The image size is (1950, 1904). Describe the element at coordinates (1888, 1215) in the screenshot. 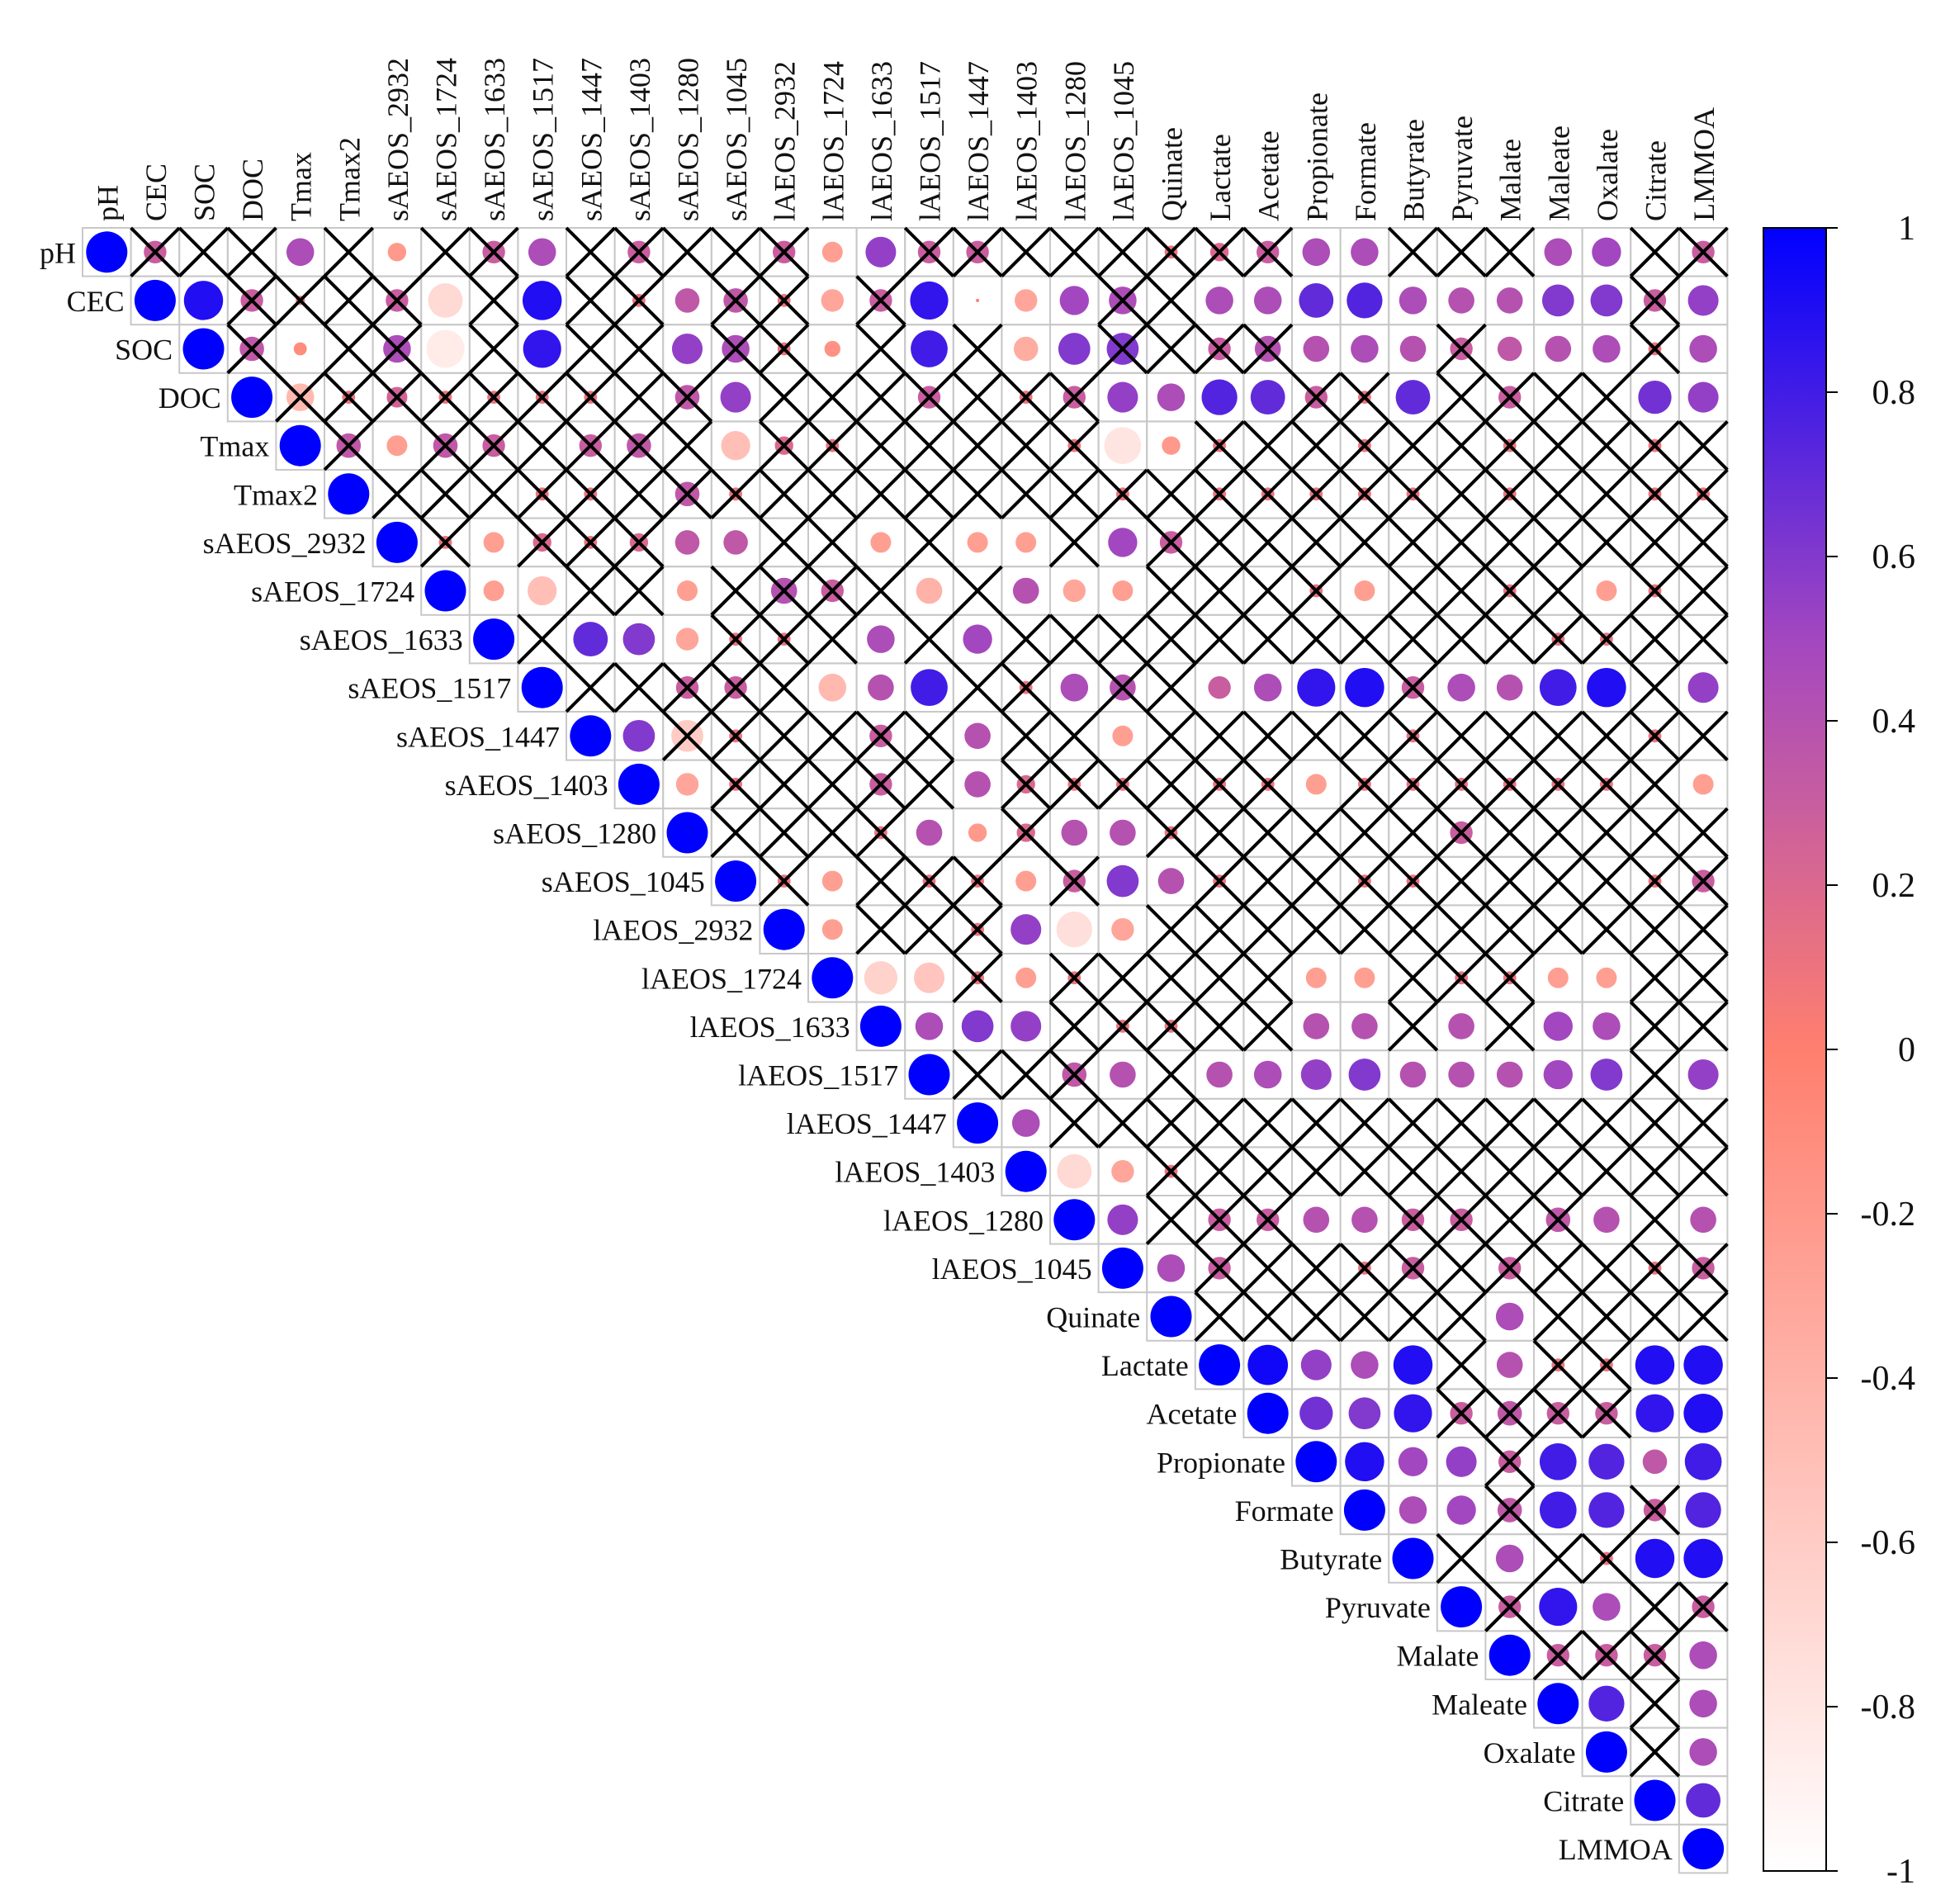

I see `colorbar-tick-label: -0.2` at that location.